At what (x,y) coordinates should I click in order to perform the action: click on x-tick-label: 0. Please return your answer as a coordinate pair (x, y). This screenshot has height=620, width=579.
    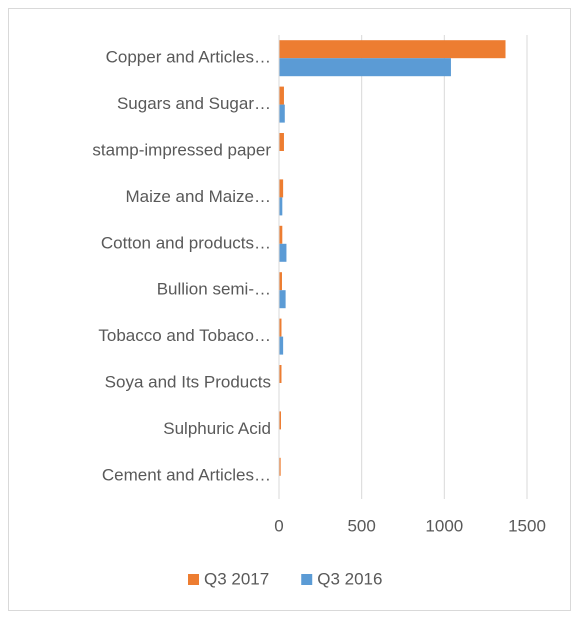
    Looking at the image, I should click on (278, 525).